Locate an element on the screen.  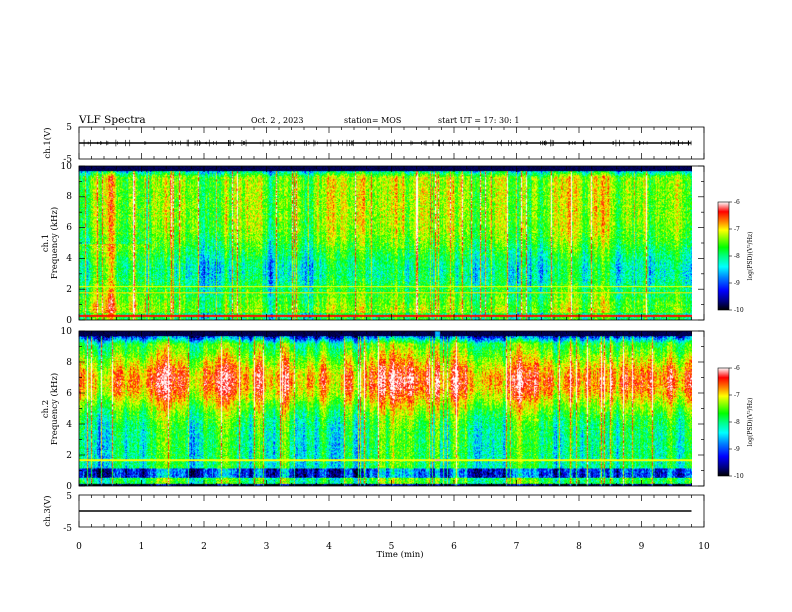
time-axis-label: Time (min) is located at coordinates (399, 554).